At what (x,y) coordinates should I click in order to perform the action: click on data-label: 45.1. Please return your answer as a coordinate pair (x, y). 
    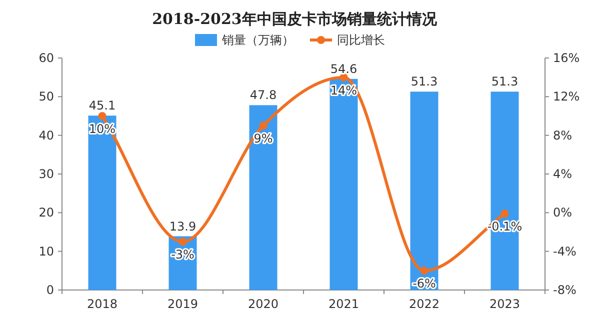
    Looking at the image, I should click on (102, 105).